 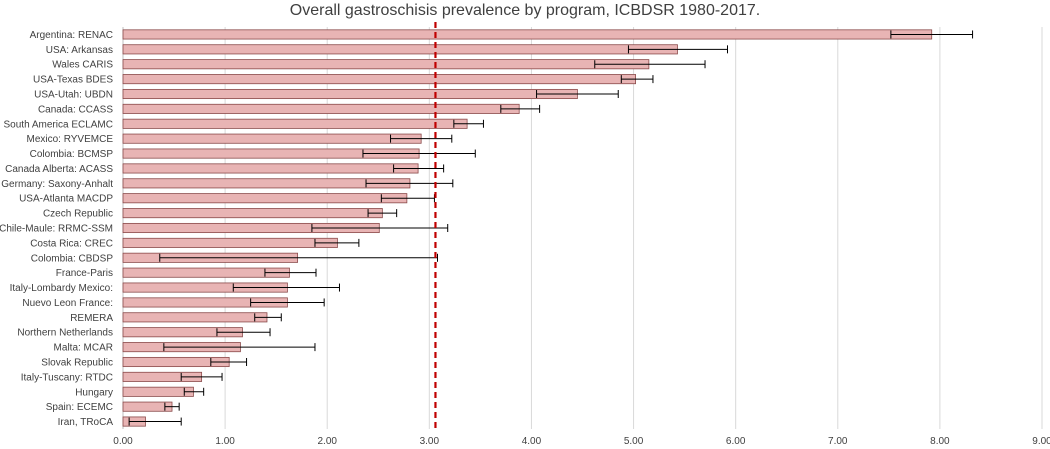 What do you see at coordinates (91, 318) in the screenshot?
I see `category-label: REMERA` at bounding box center [91, 318].